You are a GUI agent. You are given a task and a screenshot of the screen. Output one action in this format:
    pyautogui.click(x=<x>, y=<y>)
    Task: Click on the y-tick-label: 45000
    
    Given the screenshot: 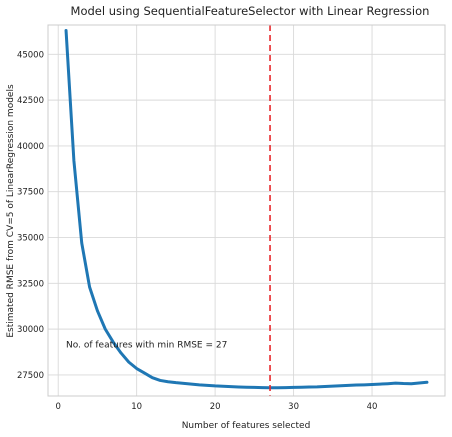 What is the action you would take?
    pyautogui.click(x=30, y=55)
    